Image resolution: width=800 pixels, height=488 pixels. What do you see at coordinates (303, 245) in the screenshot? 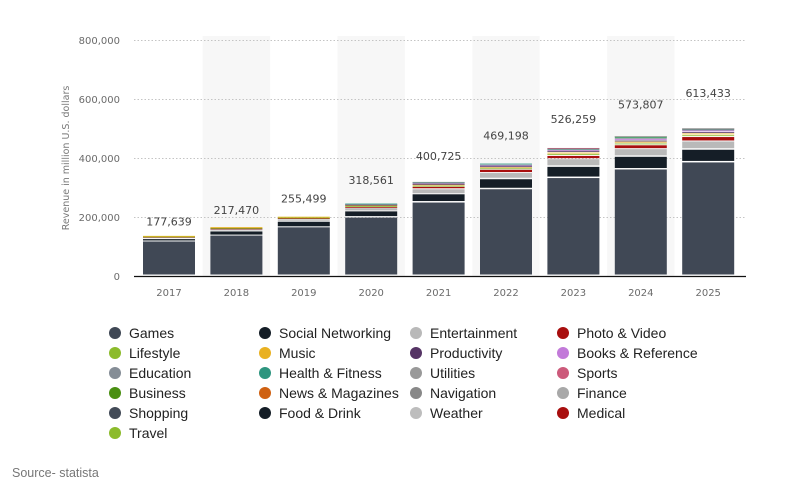
I see `bar-2019` at bounding box center [303, 245].